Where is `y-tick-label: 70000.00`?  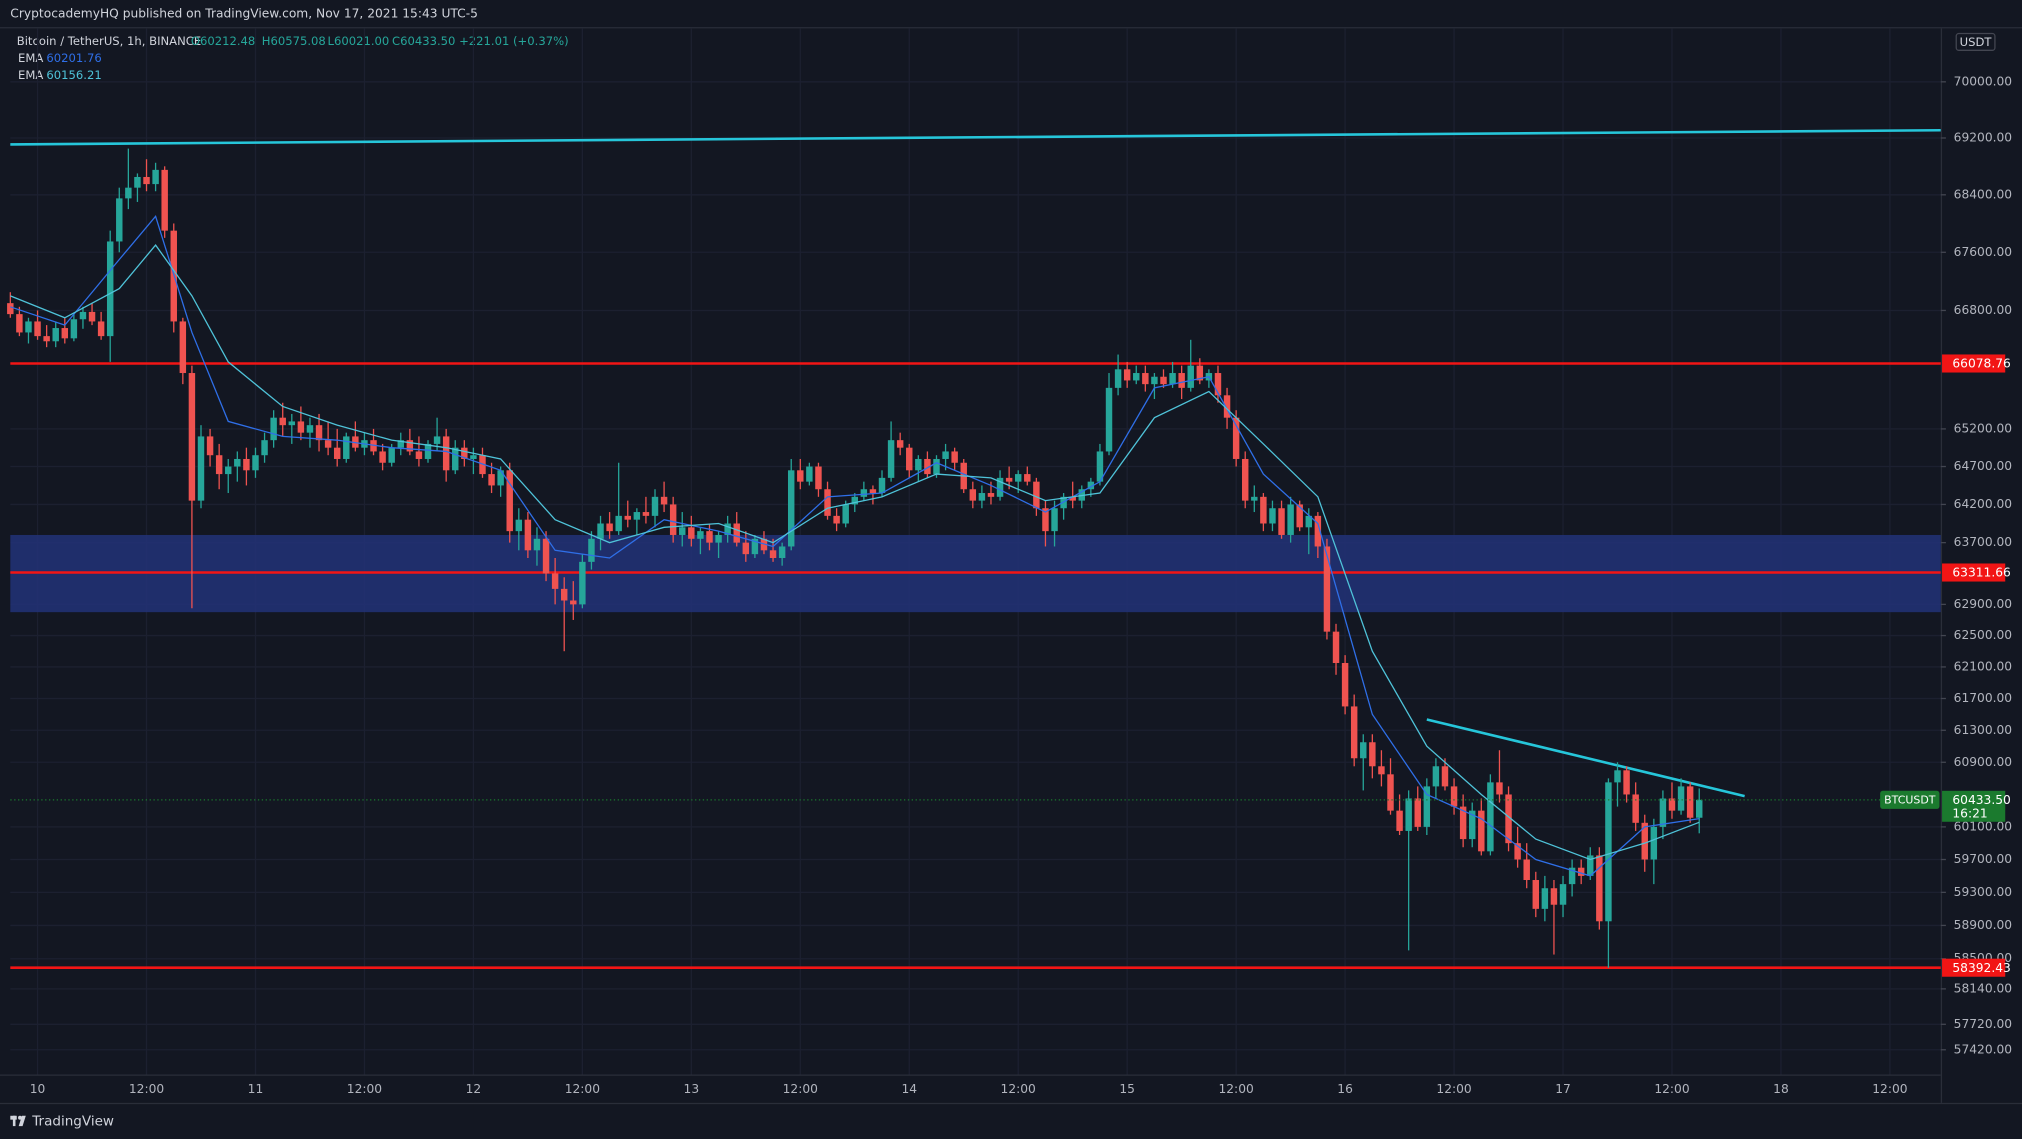 y-tick-label: 70000.00 is located at coordinates (1983, 81).